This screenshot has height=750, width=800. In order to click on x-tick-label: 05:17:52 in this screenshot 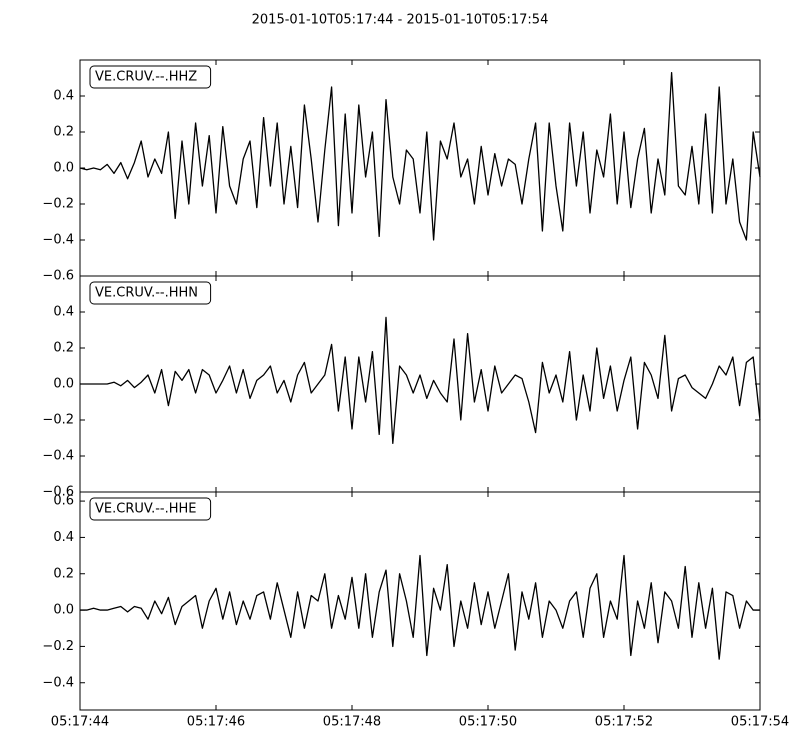, I will do `click(624, 722)`.